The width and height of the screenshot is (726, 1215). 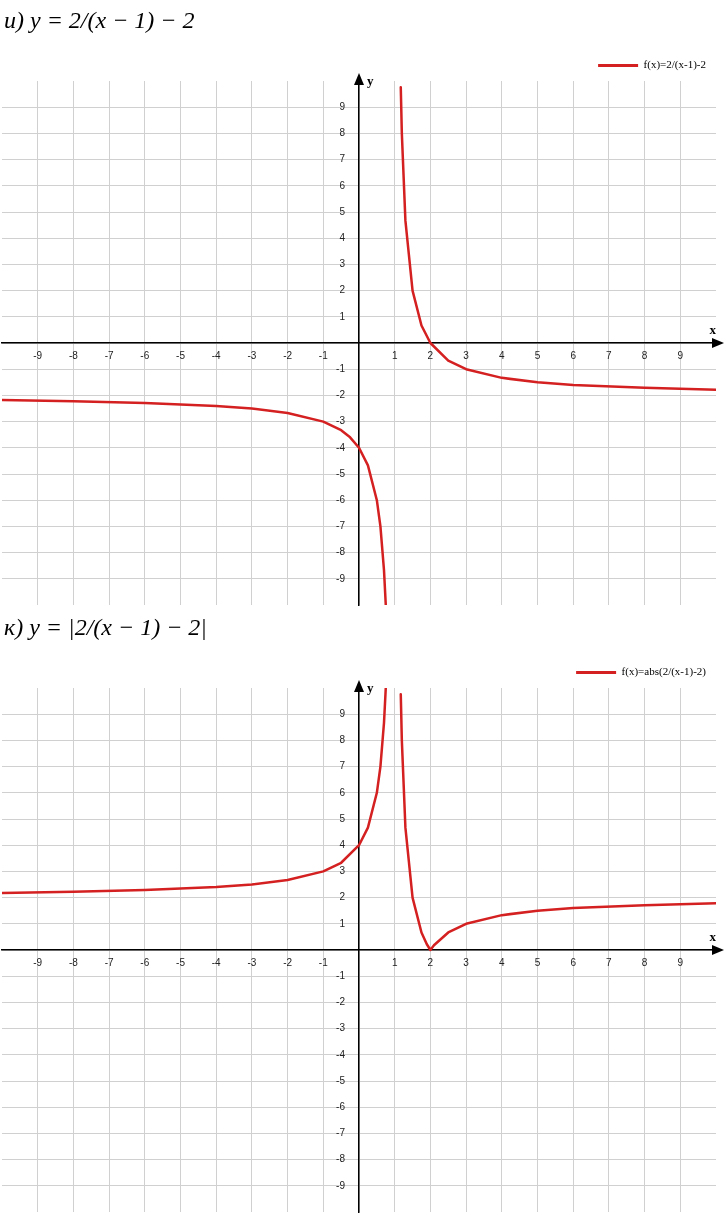 I want to click on chart-title: к) y = |2/(x − 1) − 2|, so click(x=105, y=627).